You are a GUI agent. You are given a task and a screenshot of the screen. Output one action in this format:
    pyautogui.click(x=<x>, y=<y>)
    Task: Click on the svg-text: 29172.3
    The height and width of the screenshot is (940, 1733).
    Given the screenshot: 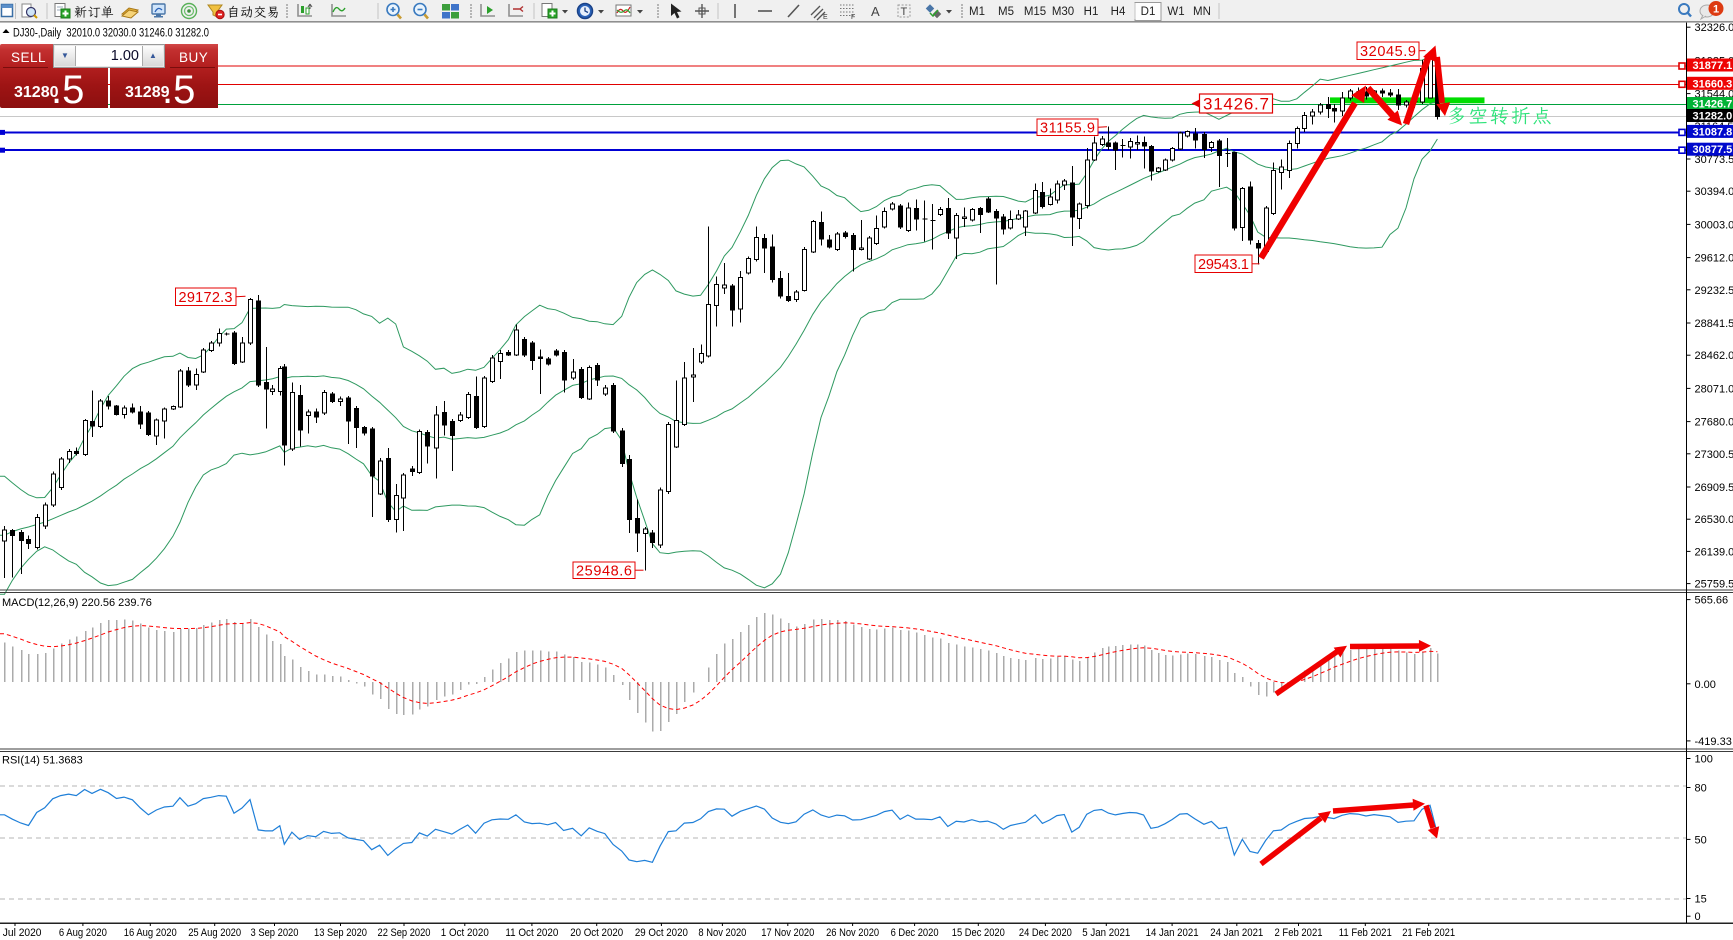 What is the action you would take?
    pyautogui.click(x=206, y=298)
    